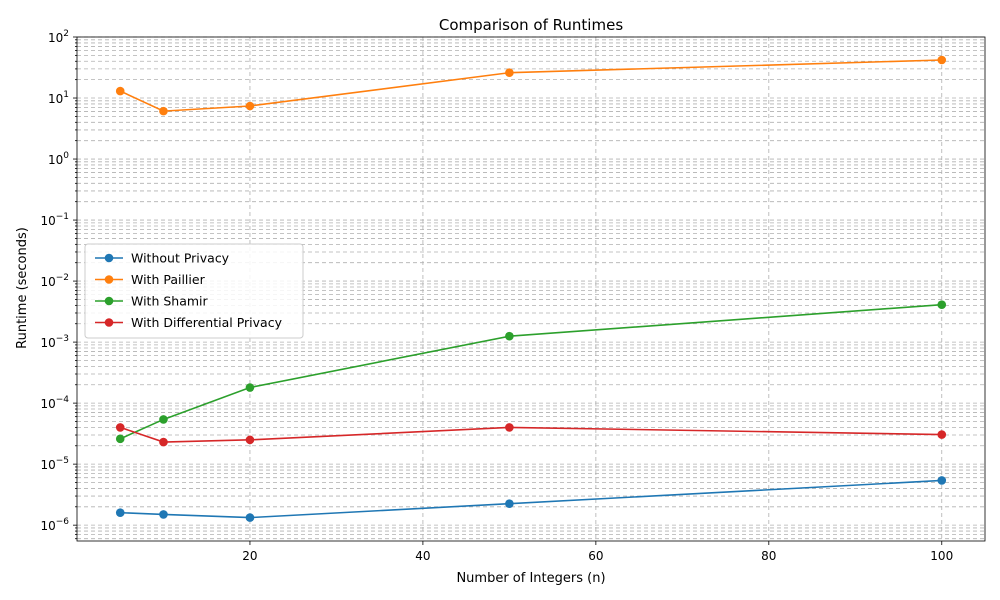  What do you see at coordinates (207, 322) in the screenshot?
I see `legend-label: With Differential Privacy` at bounding box center [207, 322].